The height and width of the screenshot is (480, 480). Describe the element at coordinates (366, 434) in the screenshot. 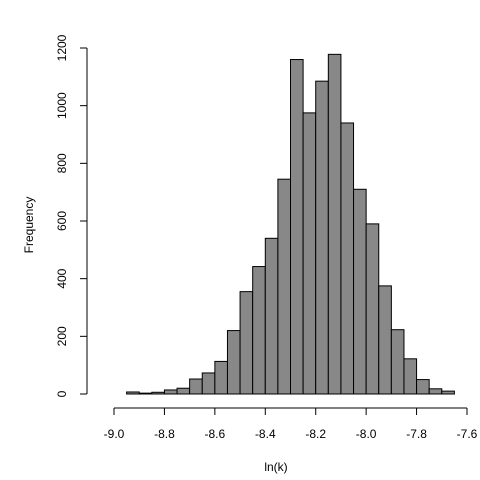

I see `x-tick-label: -8.0` at that location.